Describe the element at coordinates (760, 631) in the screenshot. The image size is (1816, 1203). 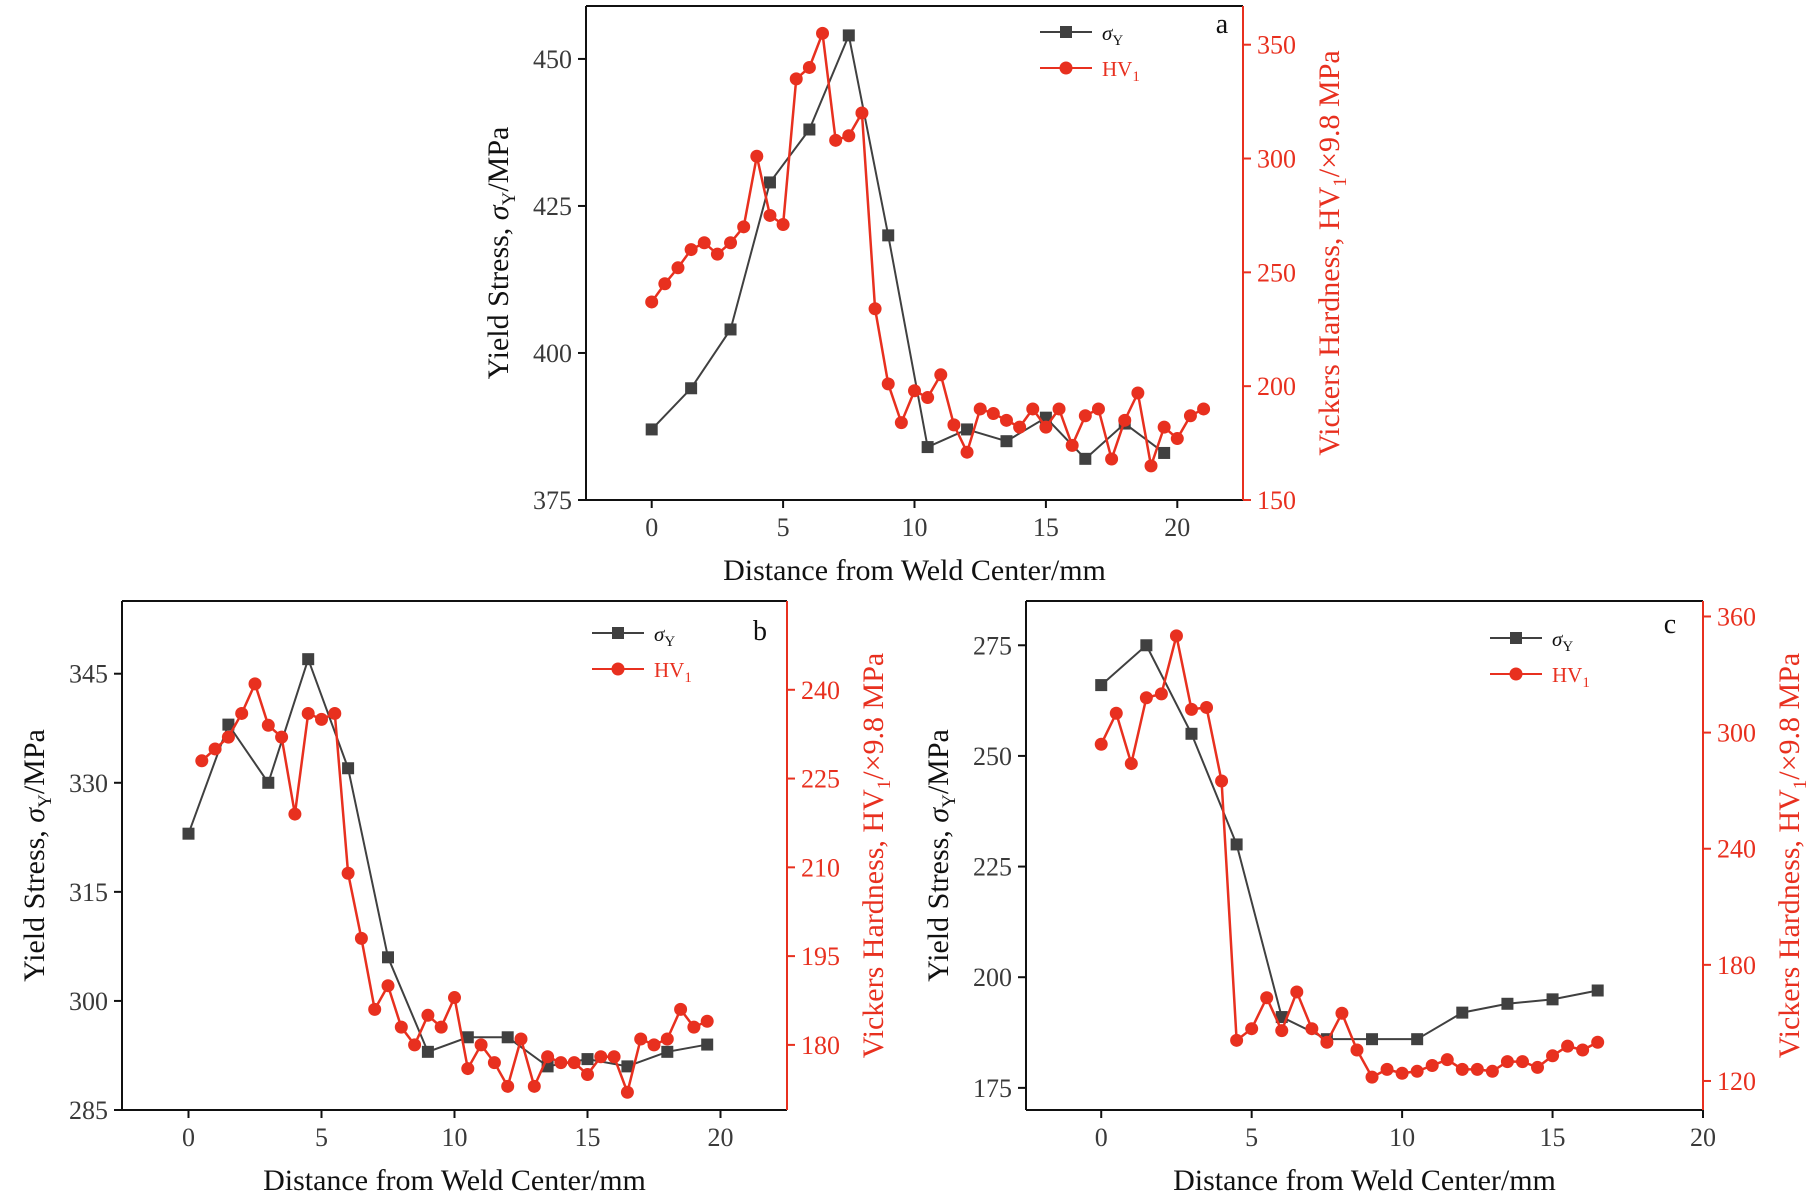
I see `panel-letter: b` at that location.